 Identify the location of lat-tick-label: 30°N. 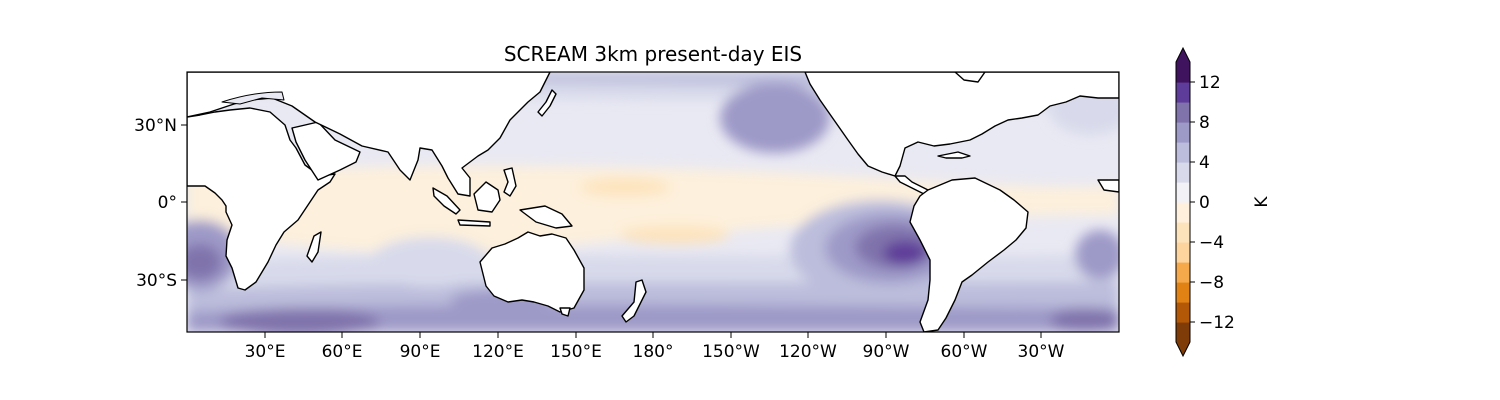
(155, 126).